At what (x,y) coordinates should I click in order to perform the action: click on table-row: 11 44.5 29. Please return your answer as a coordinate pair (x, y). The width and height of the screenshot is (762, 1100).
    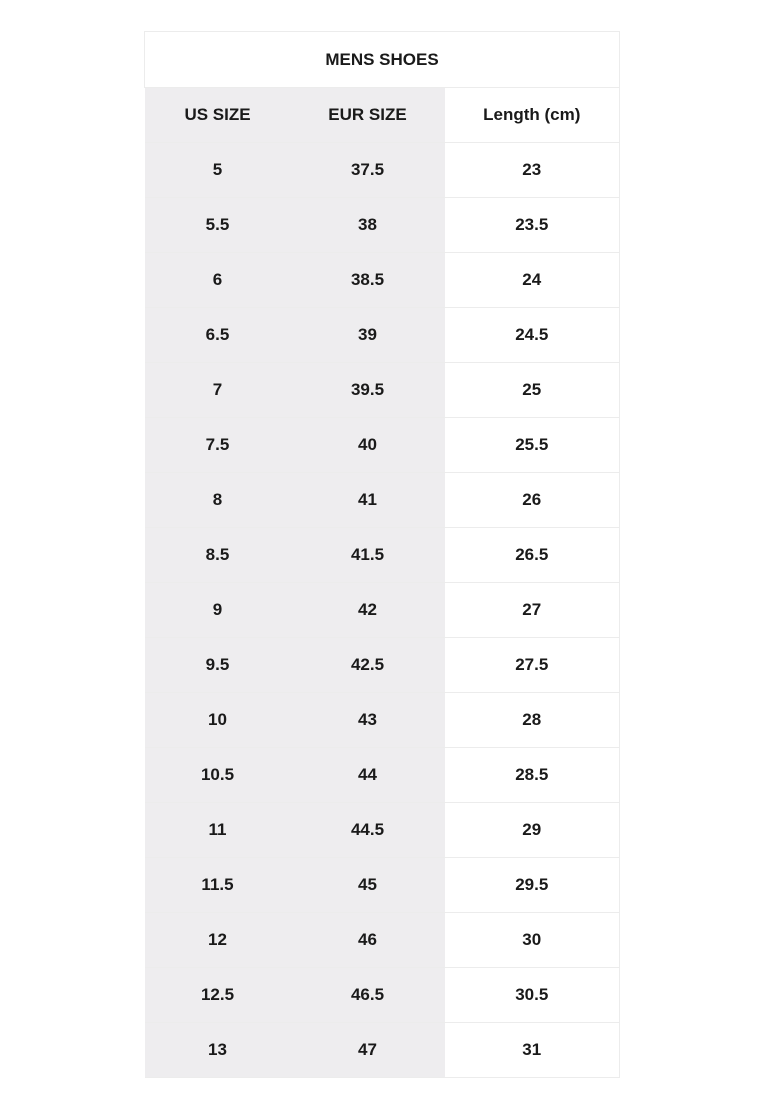
    Looking at the image, I should click on (382, 830).